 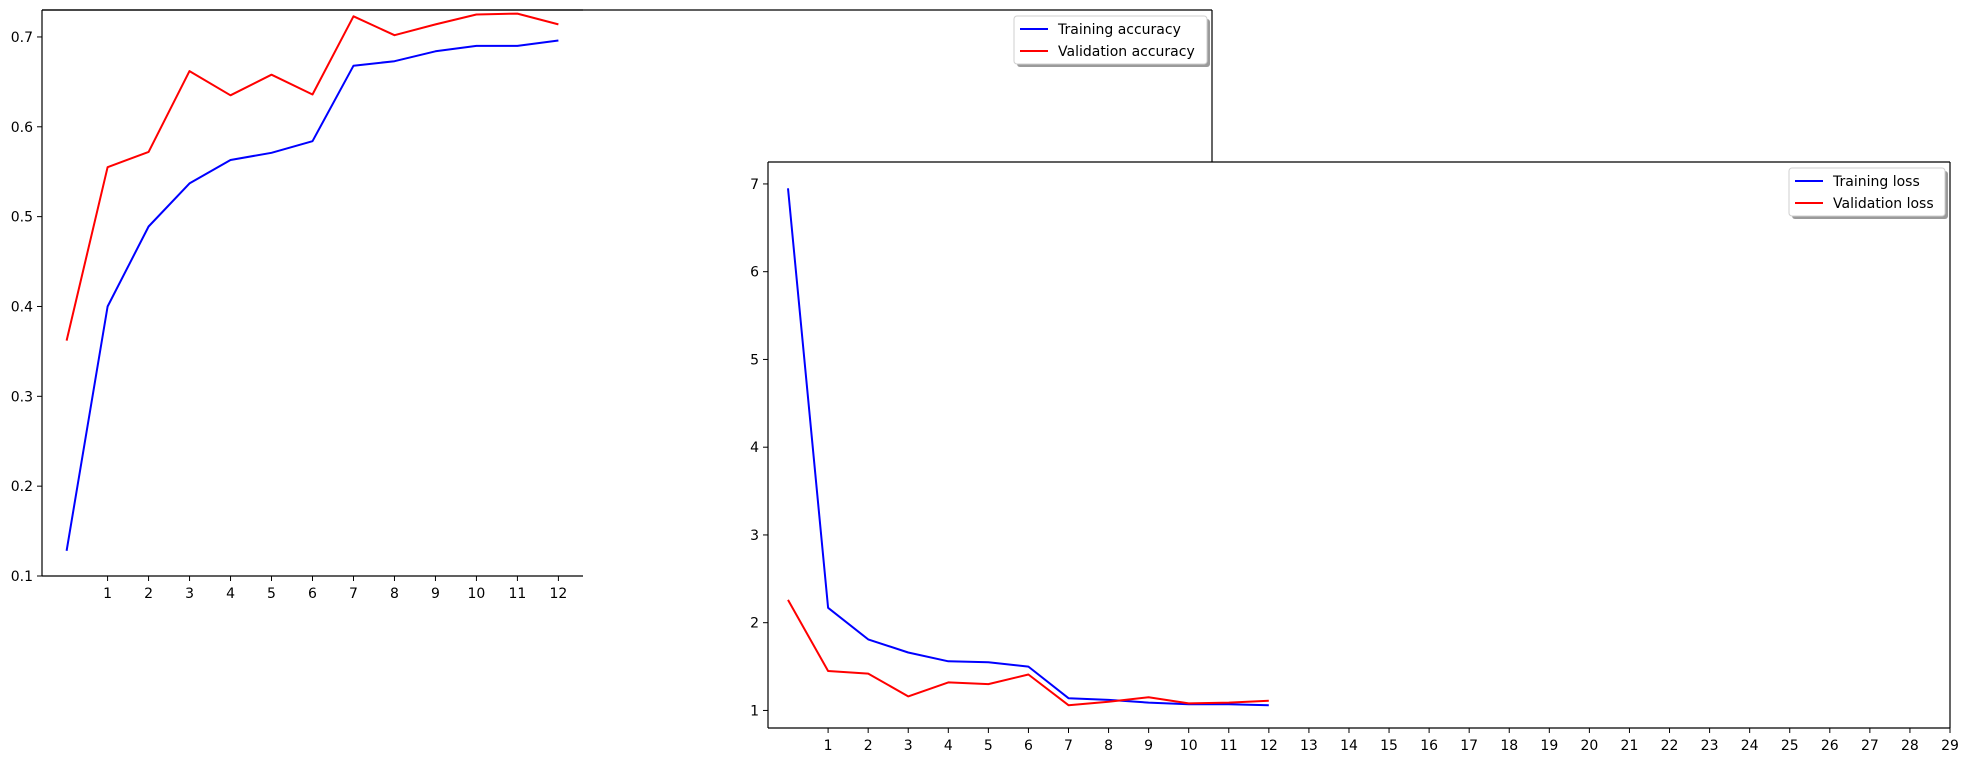 What do you see at coordinates (22, 307) in the screenshot?
I see `y-tick-label: 0.4` at bounding box center [22, 307].